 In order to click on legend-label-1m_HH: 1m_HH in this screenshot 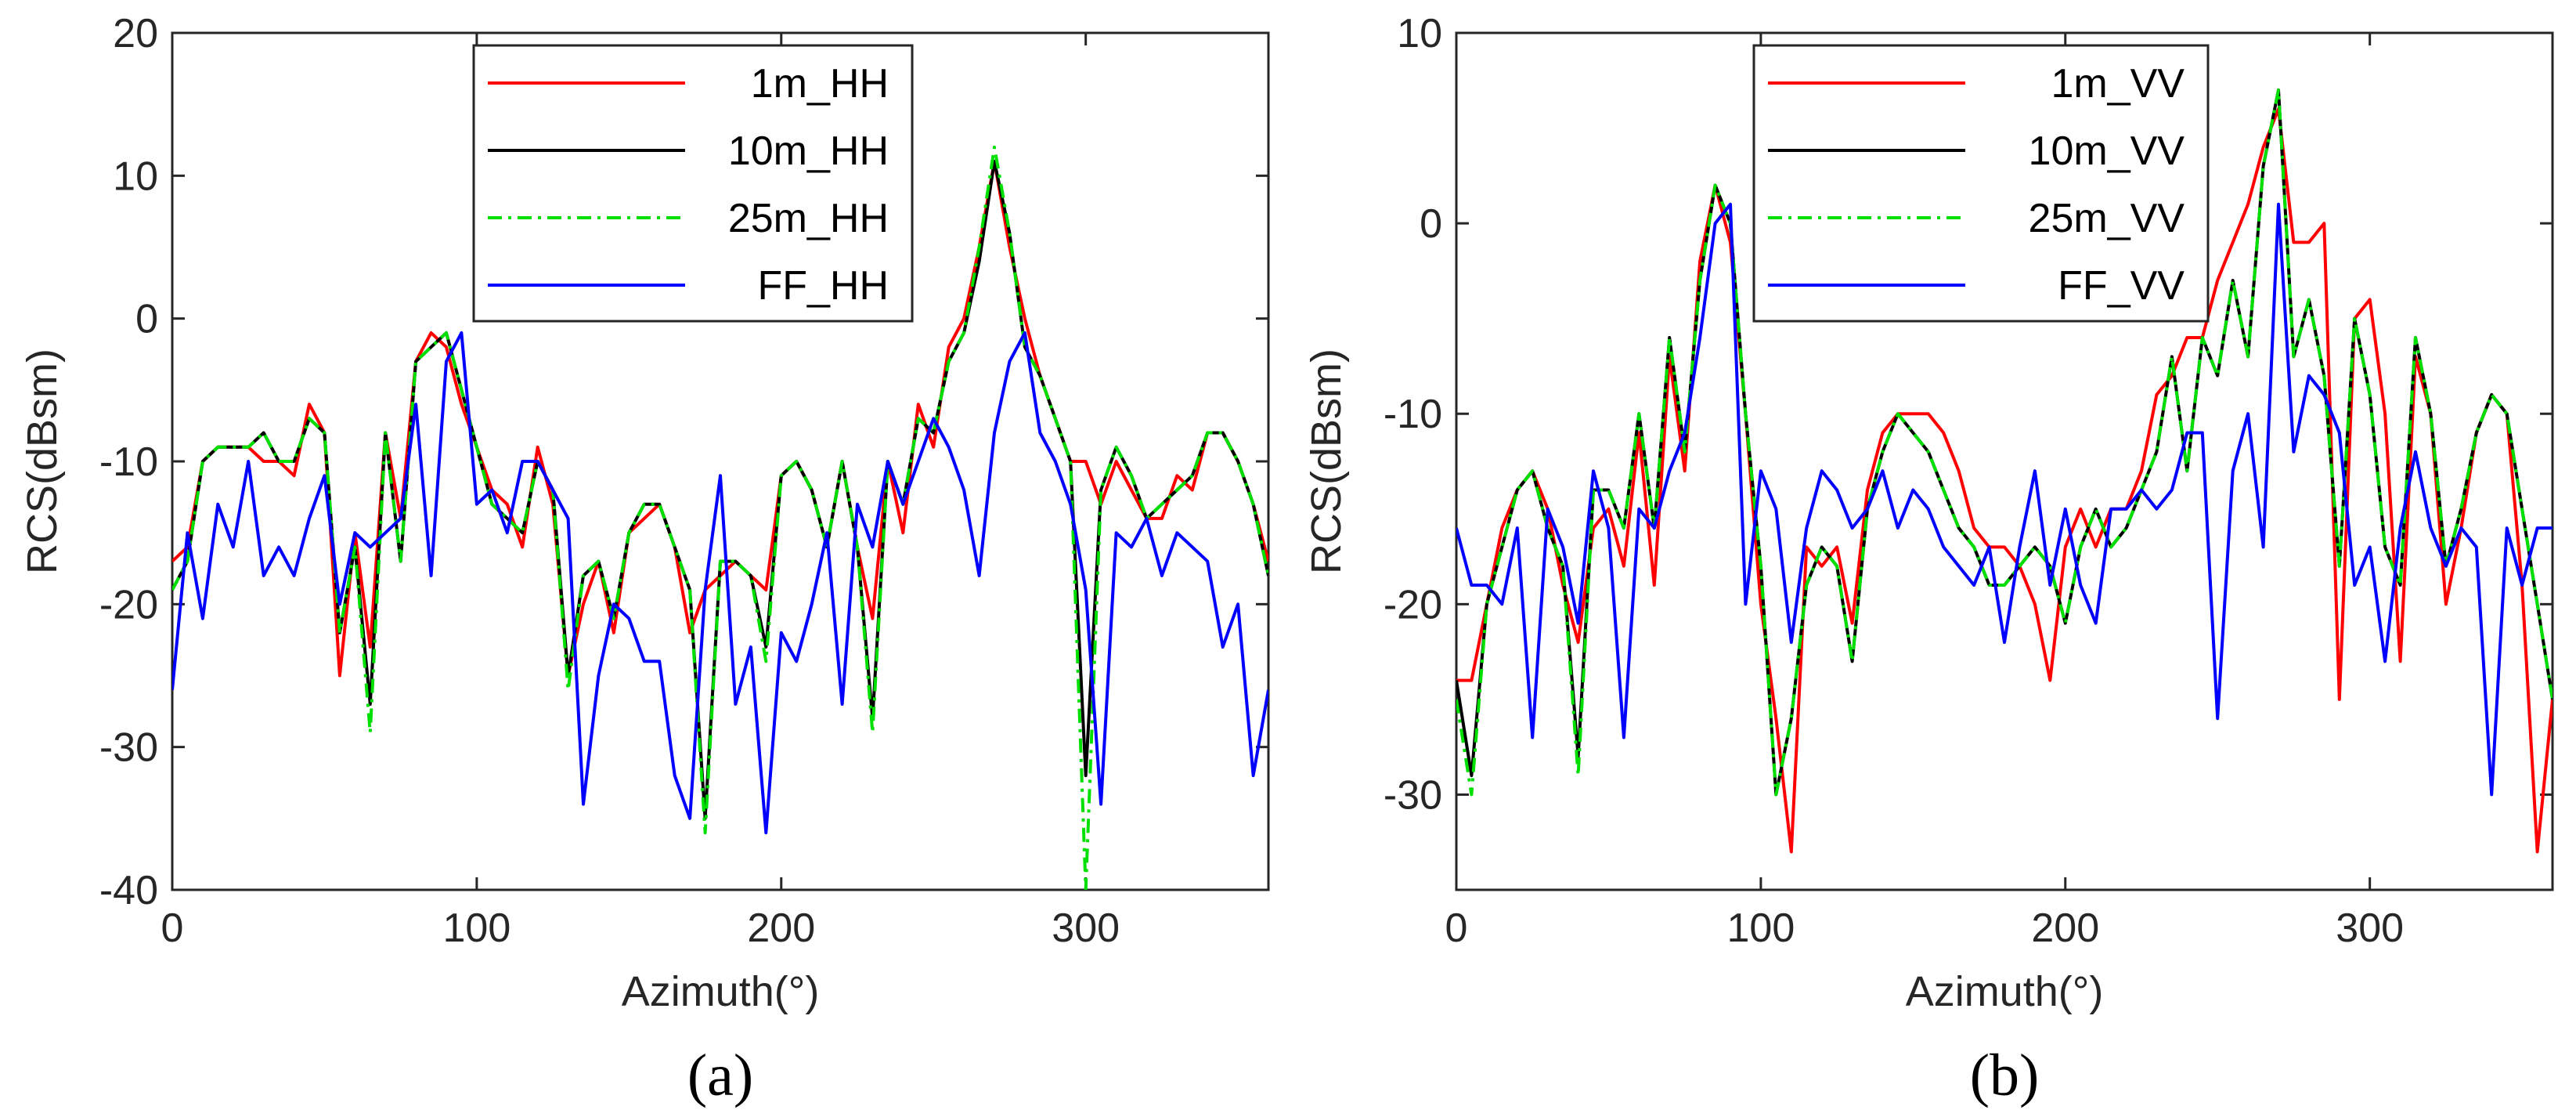, I will do `click(820, 84)`.